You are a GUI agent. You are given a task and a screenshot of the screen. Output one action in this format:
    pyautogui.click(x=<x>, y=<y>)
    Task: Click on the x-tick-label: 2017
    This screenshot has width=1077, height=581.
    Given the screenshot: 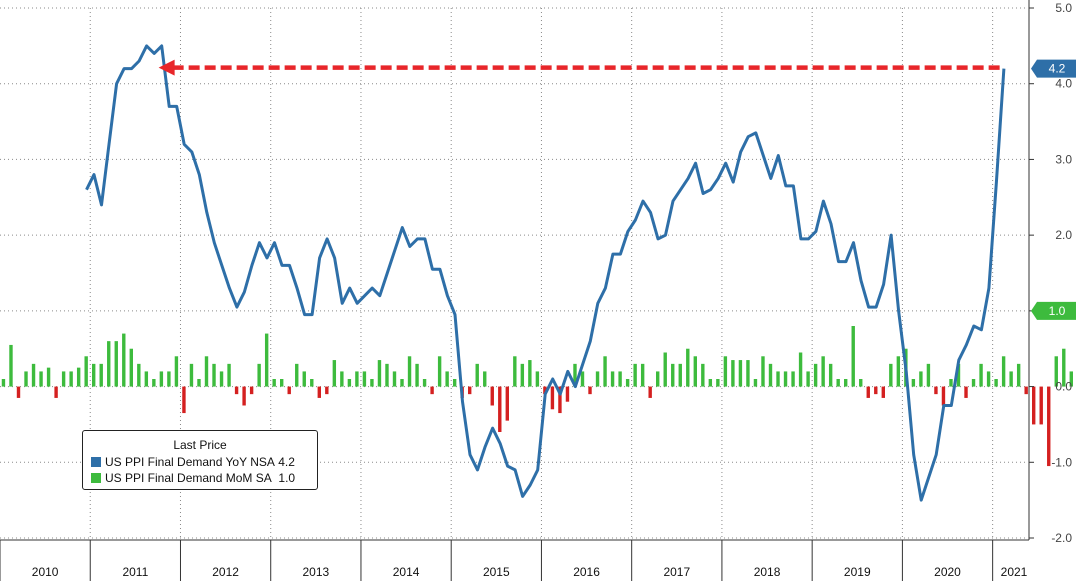 What is the action you would take?
    pyautogui.click(x=676, y=572)
    